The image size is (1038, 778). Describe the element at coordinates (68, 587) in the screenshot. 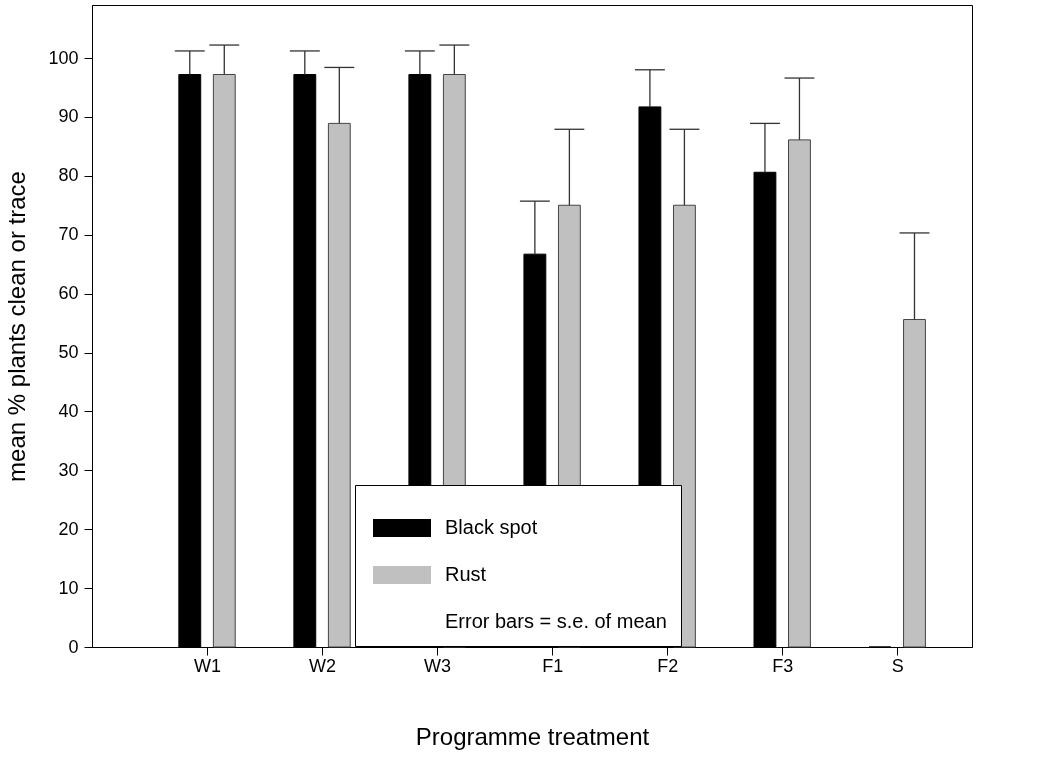

I see `y-tick-label: 10` at that location.